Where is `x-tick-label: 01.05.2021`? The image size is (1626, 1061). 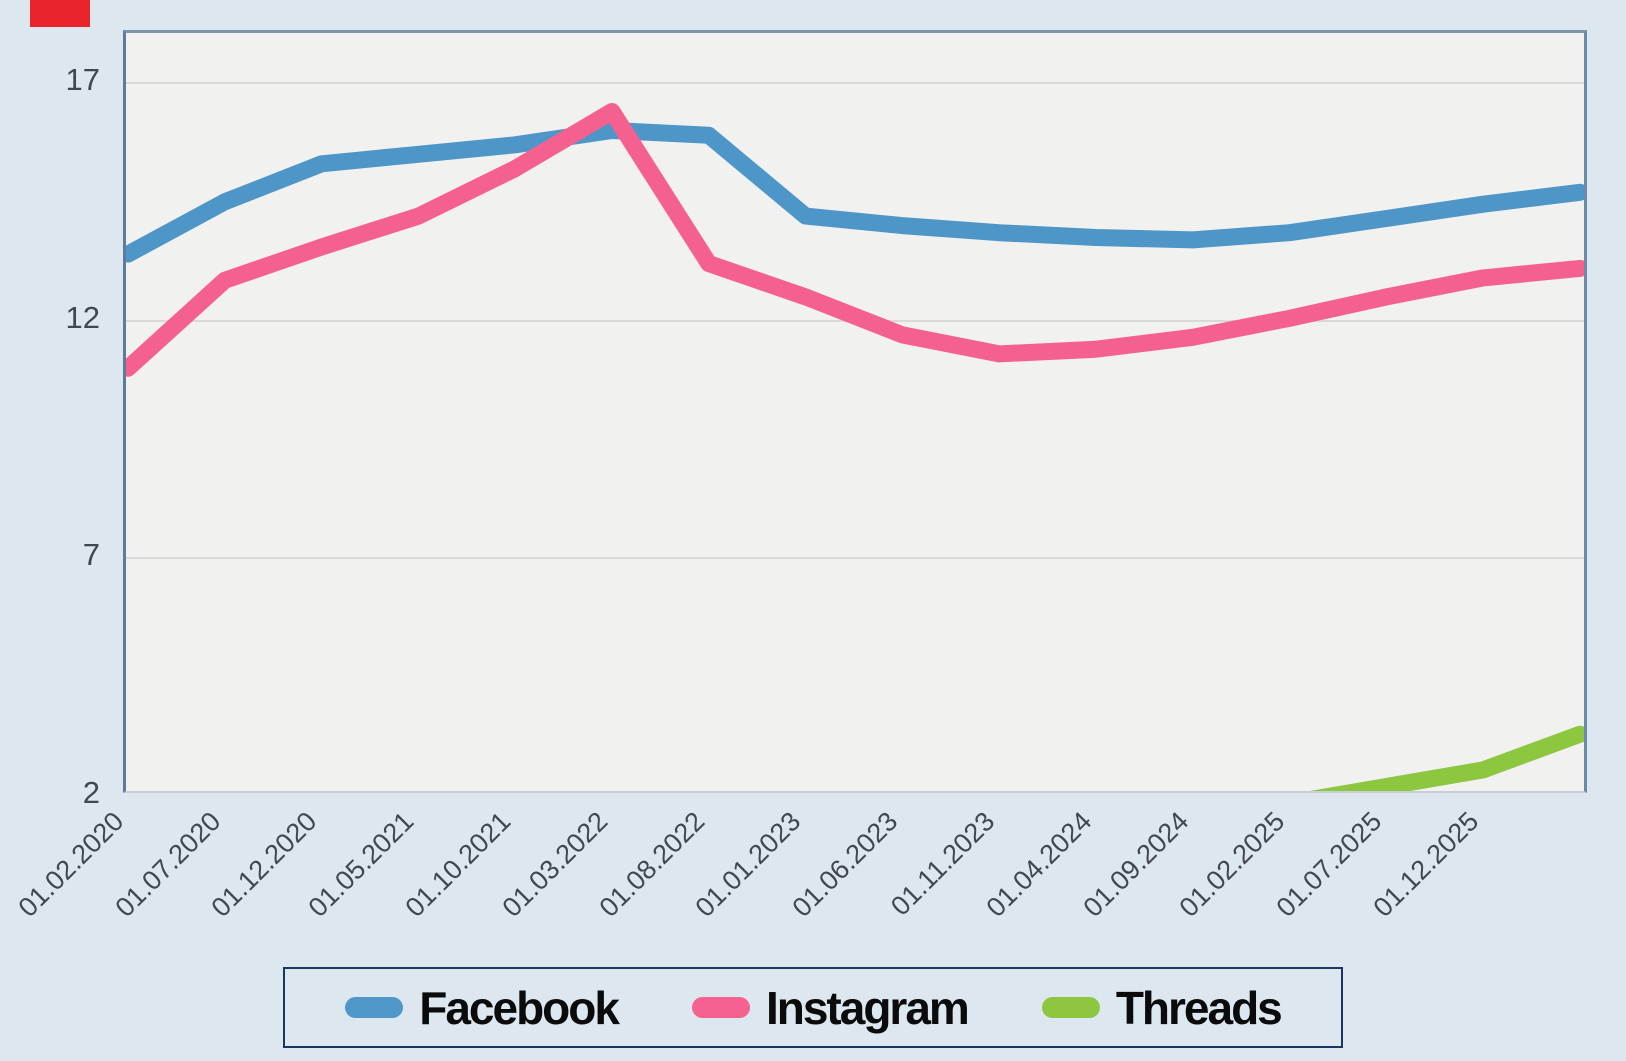 x-tick-label: 01.05.2021 is located at coordinates (361, 864).